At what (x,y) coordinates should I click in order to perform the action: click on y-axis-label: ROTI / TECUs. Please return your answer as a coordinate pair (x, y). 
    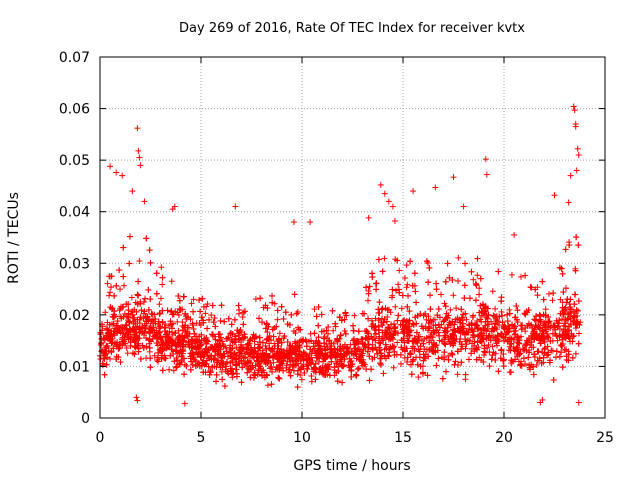
    Looking at the image, I should click on (14, 238).